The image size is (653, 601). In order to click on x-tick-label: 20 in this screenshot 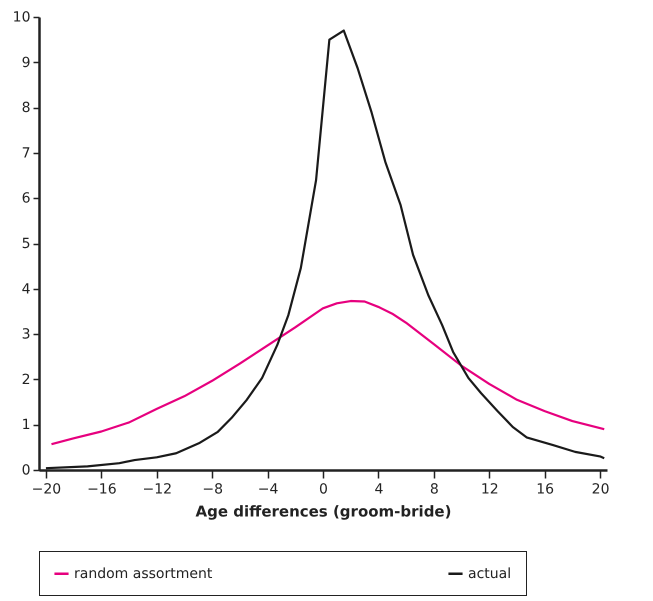, I will do `click(601, 490)`.